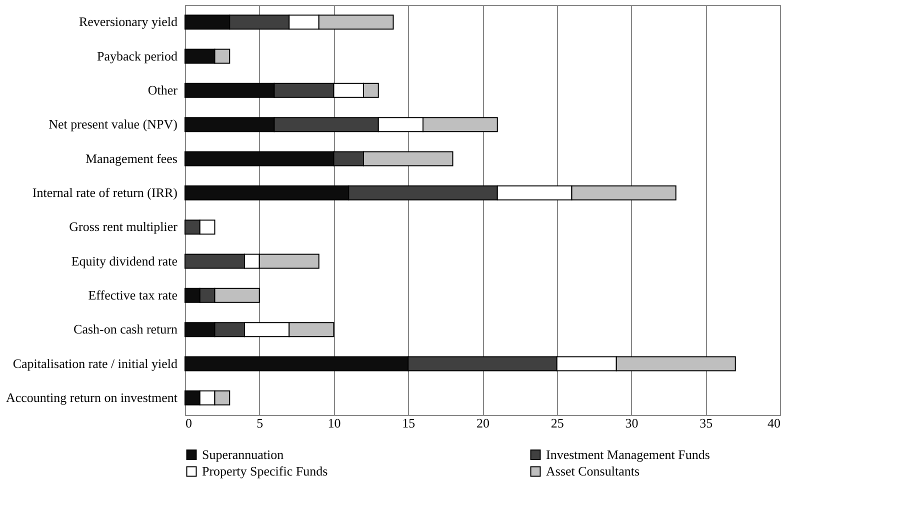 The image size is (913, 528). Describe the element at coordinates (92, 397) in the screenshot. I see `y-tick-label: Accounting return on investment` at that location.